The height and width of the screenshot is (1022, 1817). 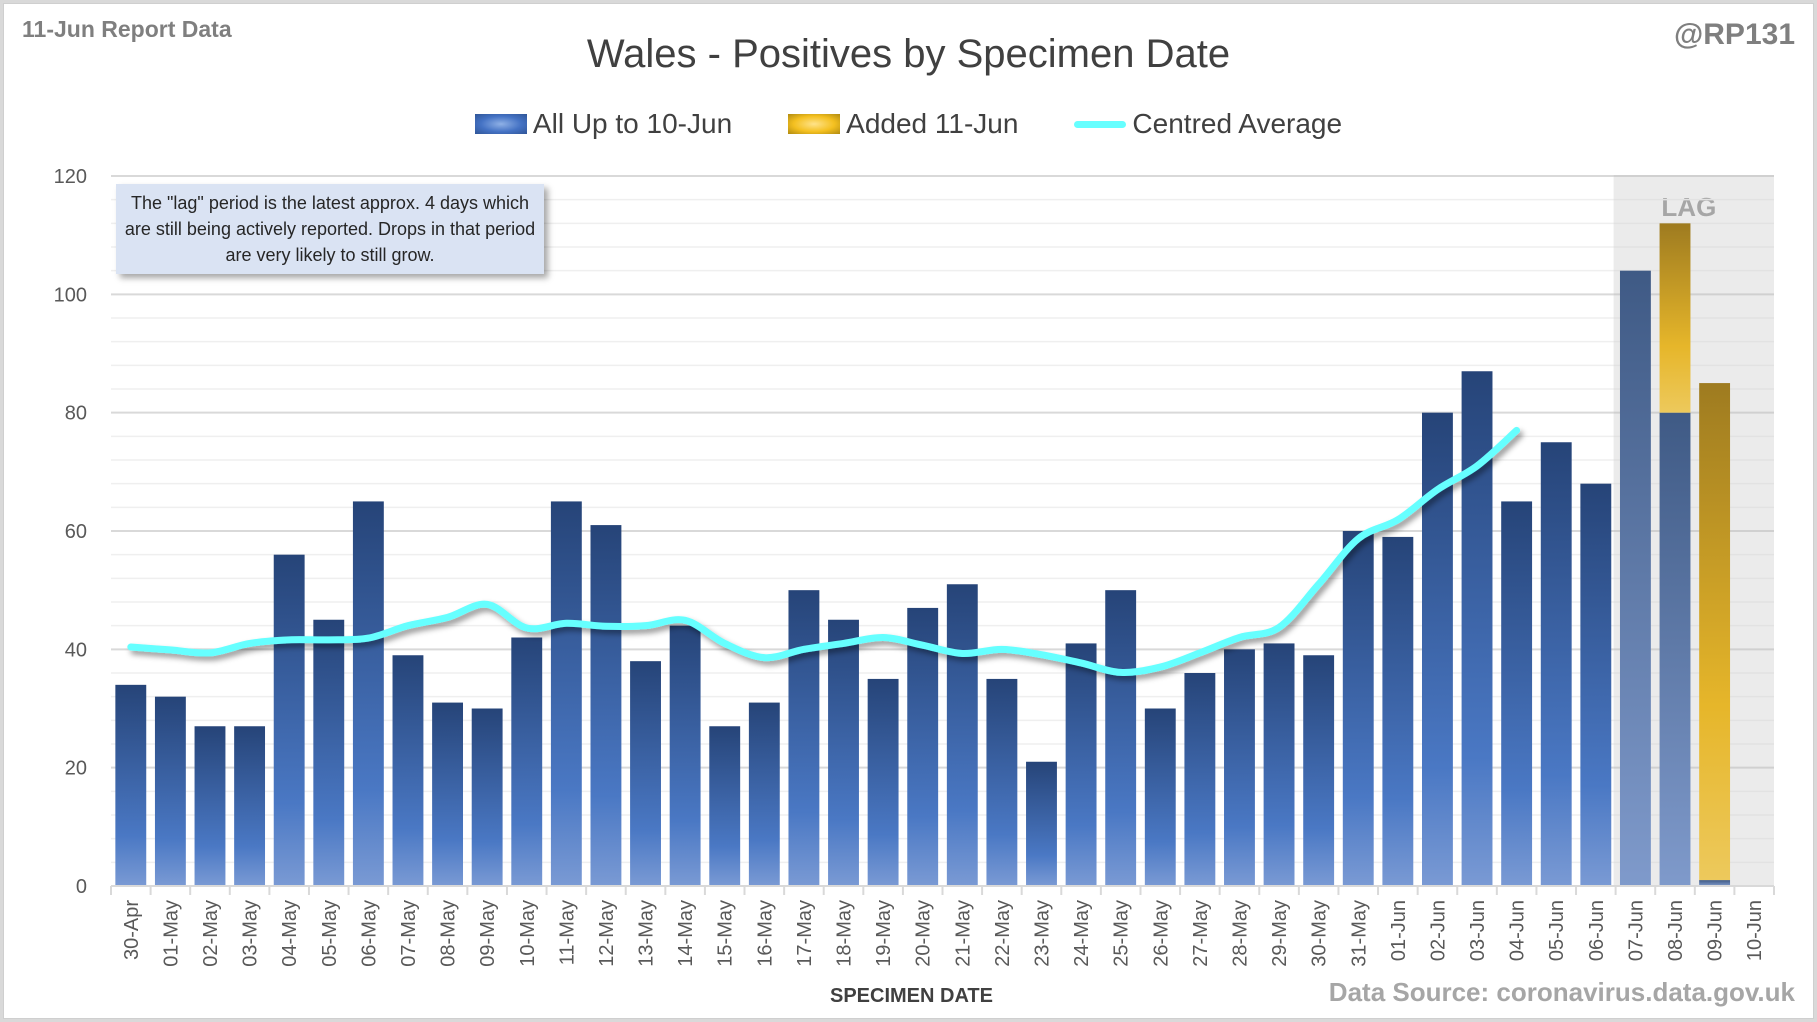 I want to click on bar-added-09-Jun, so click(x=1715, y=632).